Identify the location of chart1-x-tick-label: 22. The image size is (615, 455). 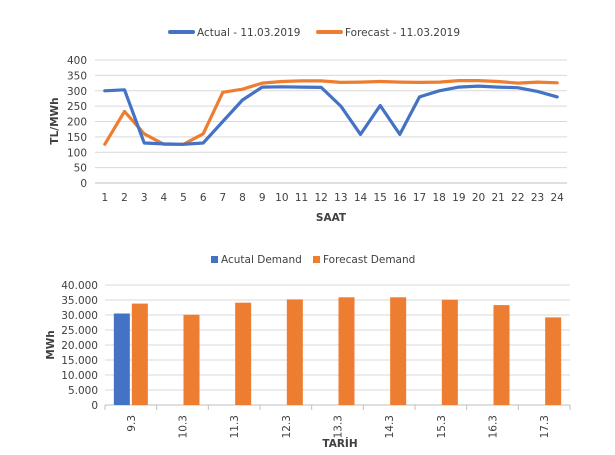
(517, 198).